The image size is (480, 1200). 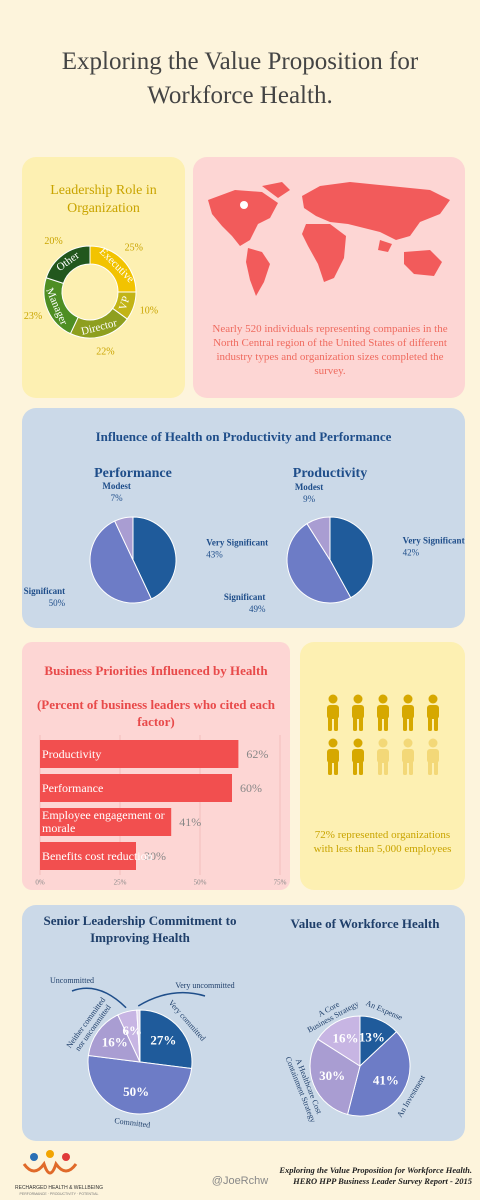 I want to click on value-label: 13%, so click(x=372, y=1036).